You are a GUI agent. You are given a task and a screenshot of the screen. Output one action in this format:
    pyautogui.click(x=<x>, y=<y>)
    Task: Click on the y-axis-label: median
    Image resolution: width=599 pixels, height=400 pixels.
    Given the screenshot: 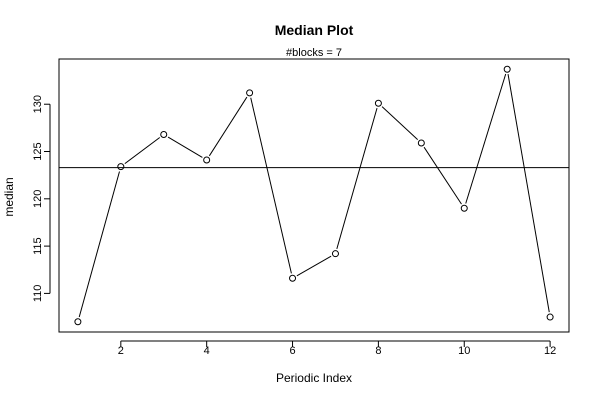 What is the action you would take?
    pyautogui.click(x=9, y=196)
    